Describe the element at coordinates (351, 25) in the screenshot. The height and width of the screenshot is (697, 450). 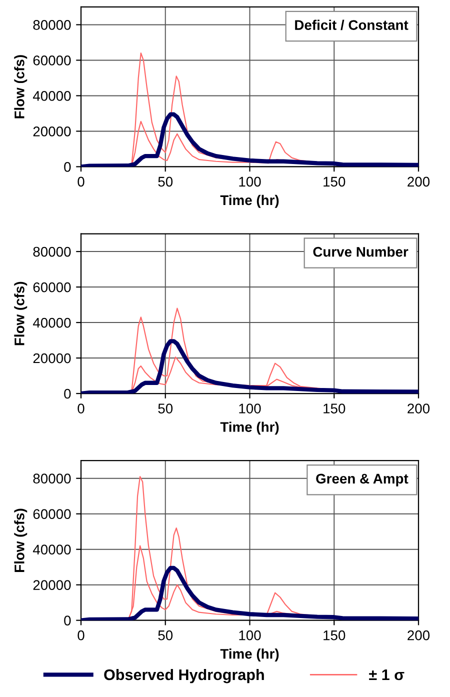
I see `text: Deficit / Constant` at that location.